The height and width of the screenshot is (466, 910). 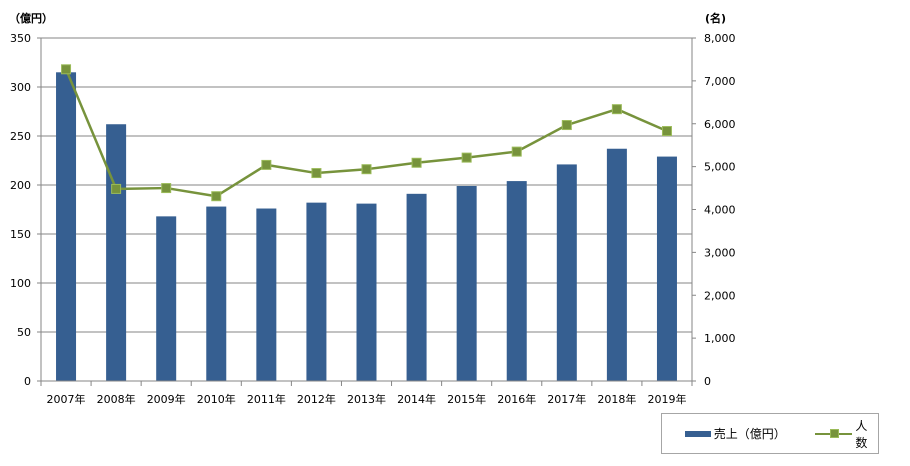 I want to click on x-tick-label: 2018年, so click(x=616, y=399).